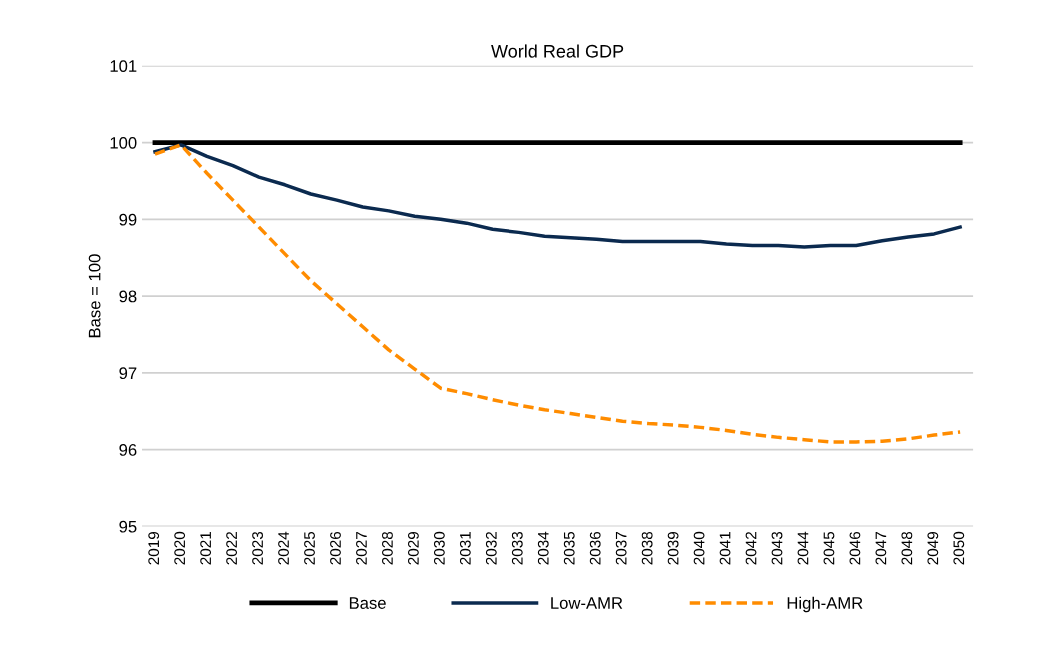 This screenshot has height=658, width=1052. Describe the element at coordinates (569, 548) in the screenshot. I see `x-tick-label: 2035` at that location.